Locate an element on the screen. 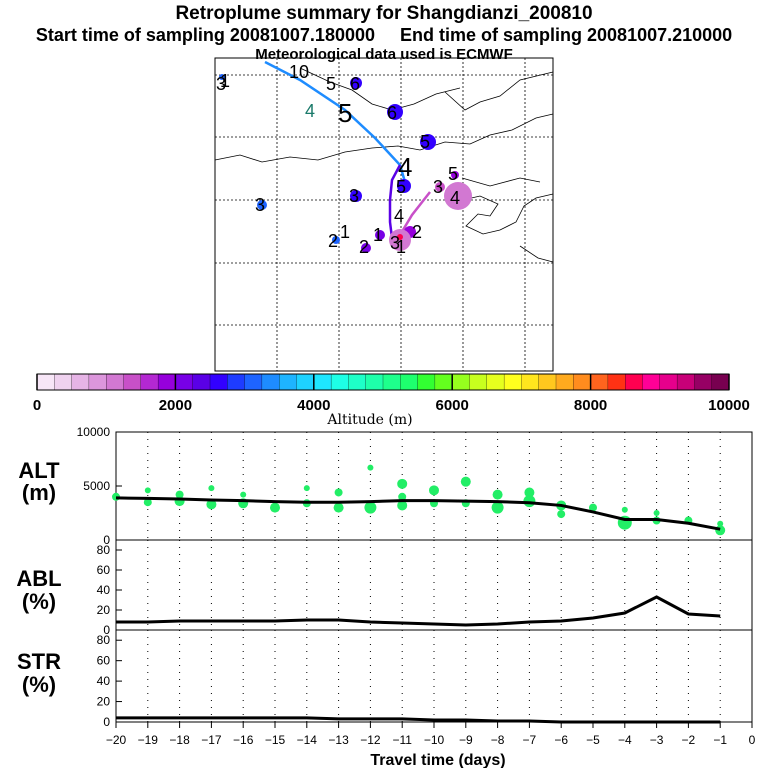 The width and height of the screenshot is (768, 768). x-tick-label: −3 is located at coordinates (657, 740).